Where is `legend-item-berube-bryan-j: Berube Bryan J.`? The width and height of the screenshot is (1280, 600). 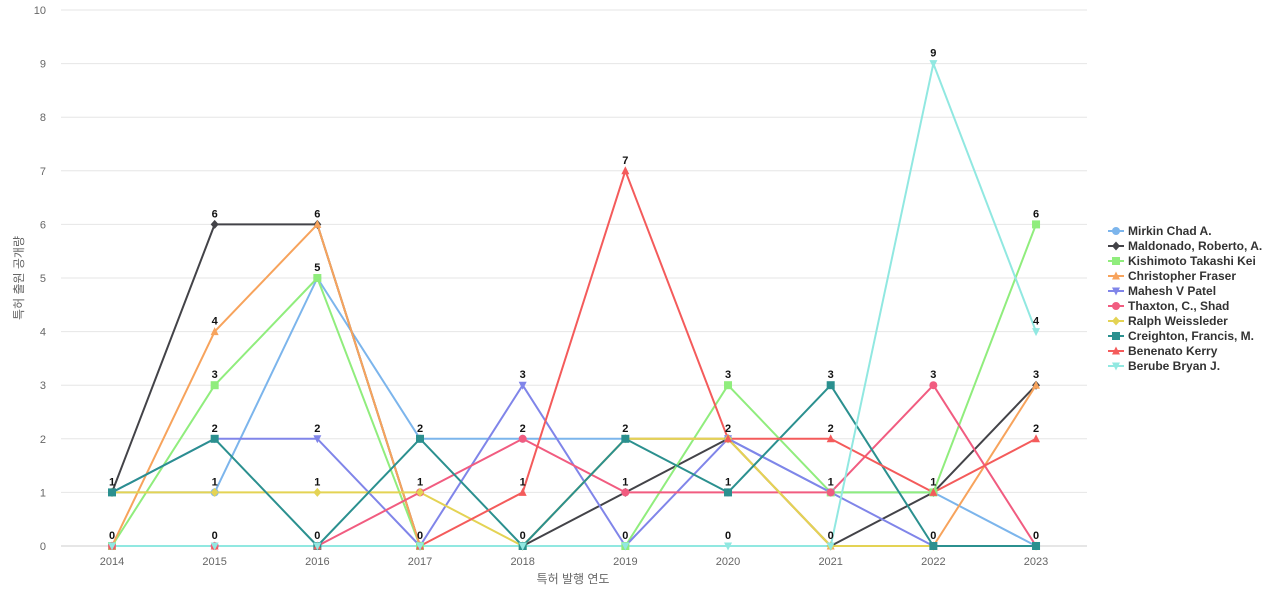 legend-item-berube-bryan-j: Berube Bryan J. is located at coordinates (1164, 366).